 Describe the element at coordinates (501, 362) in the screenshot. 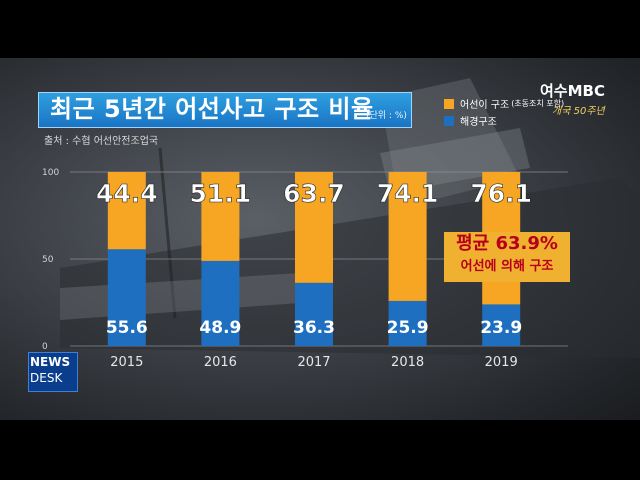

I see `x-tick-label: 2019` at that location.